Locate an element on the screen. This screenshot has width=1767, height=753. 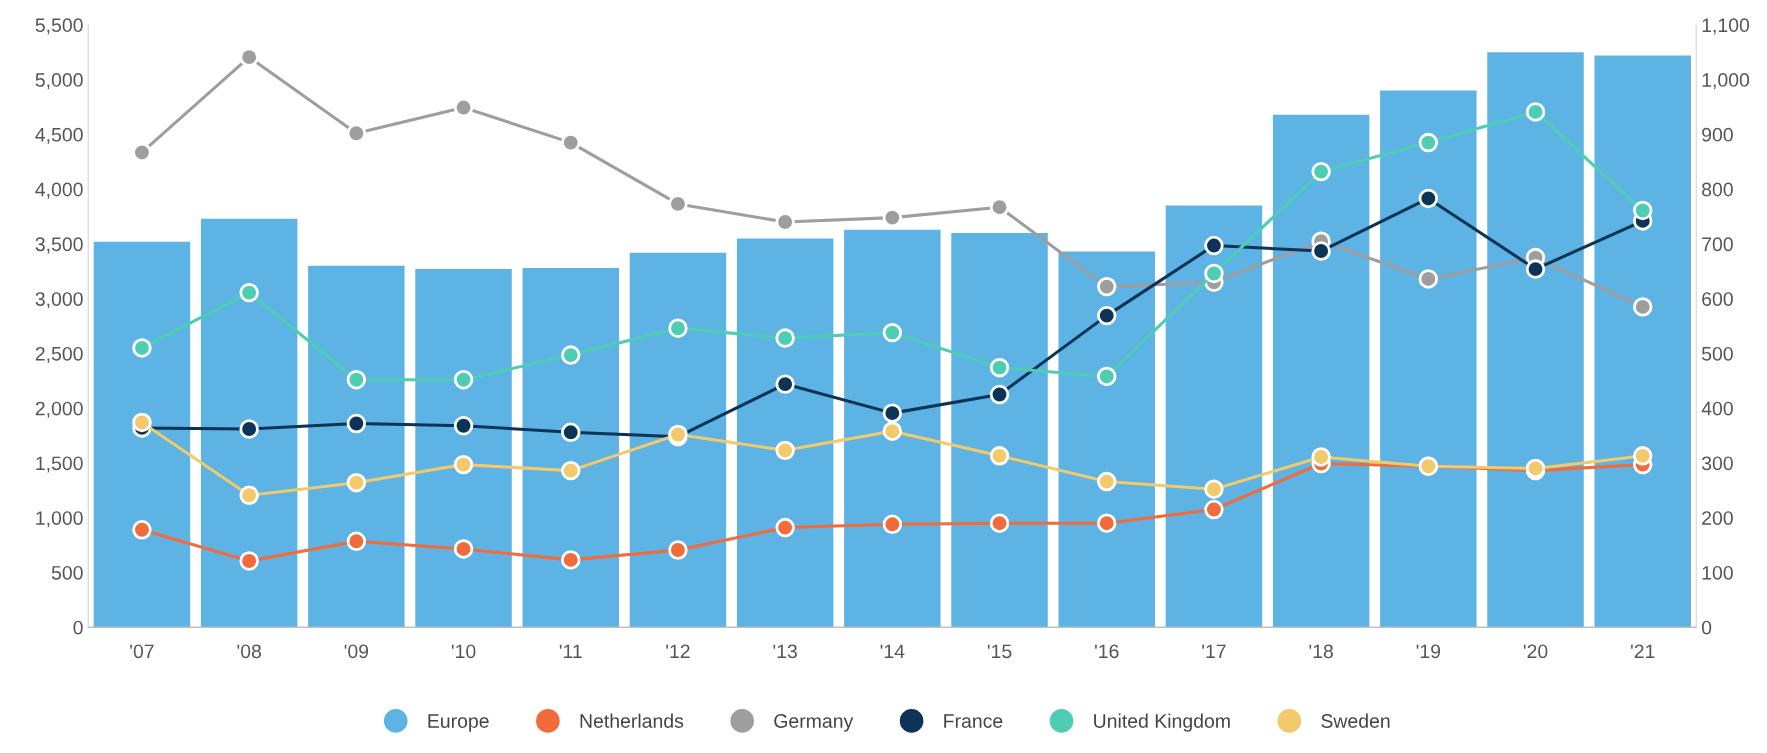
x-tick-label: '07 is located at coordinates (142, 651).